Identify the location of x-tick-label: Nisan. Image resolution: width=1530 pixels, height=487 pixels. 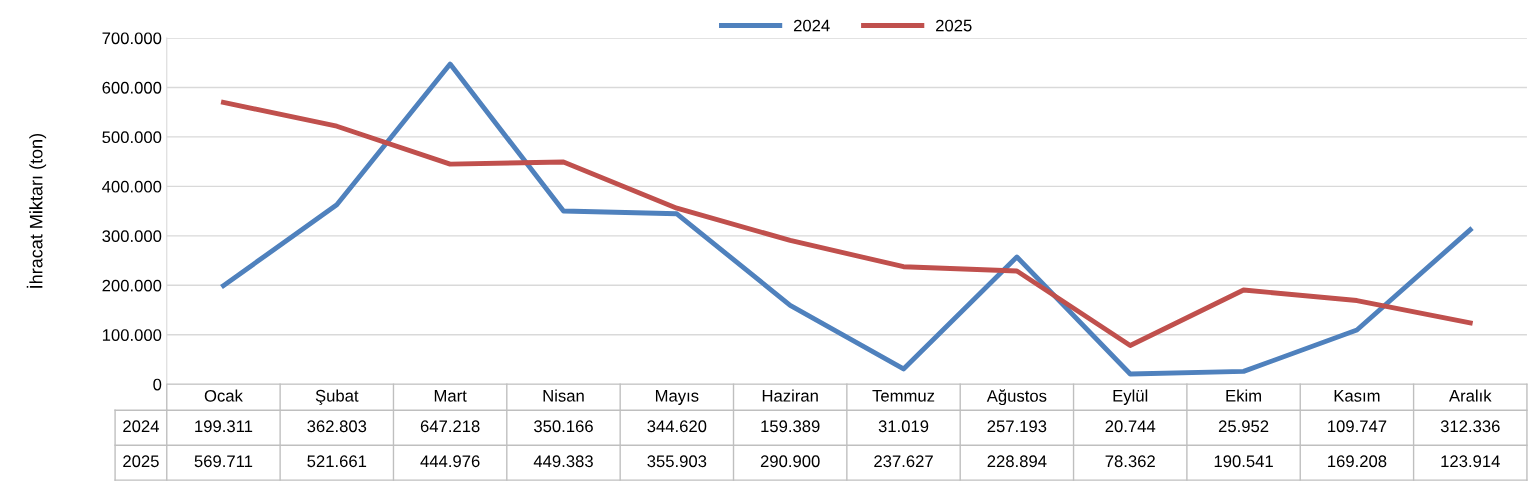
(563, 395).